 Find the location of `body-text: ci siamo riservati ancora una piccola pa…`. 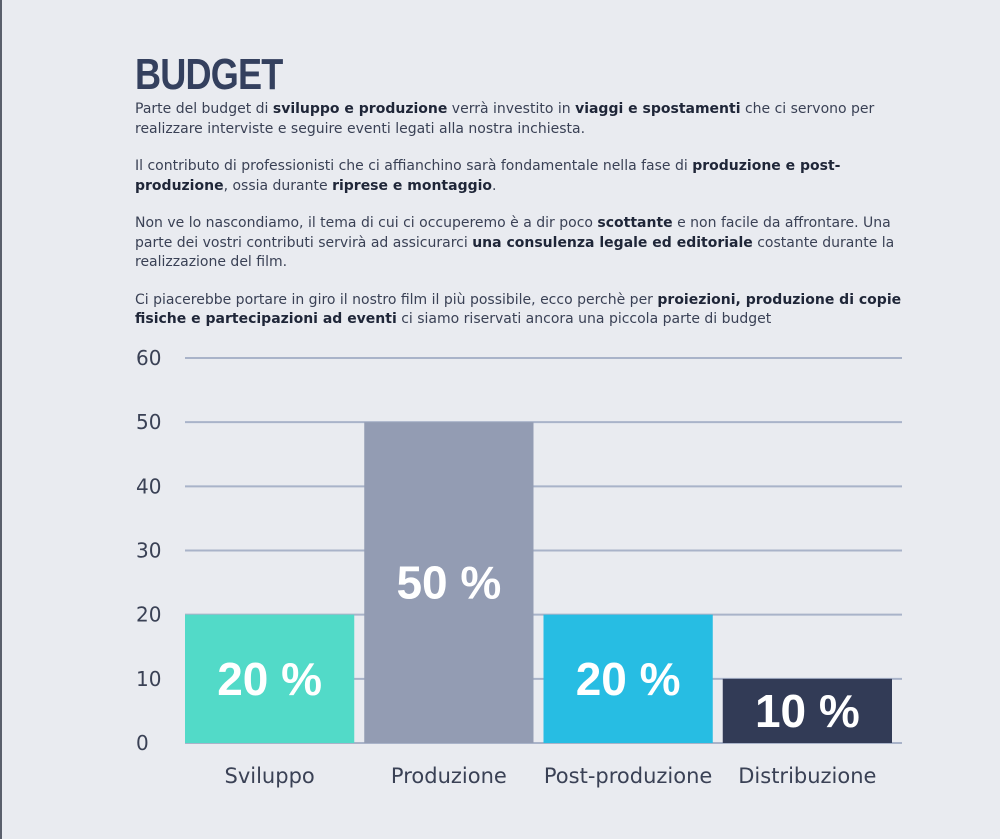

body-text: ci siamo riservati ancora una piccola pa… is located at coordinates (584, 319).